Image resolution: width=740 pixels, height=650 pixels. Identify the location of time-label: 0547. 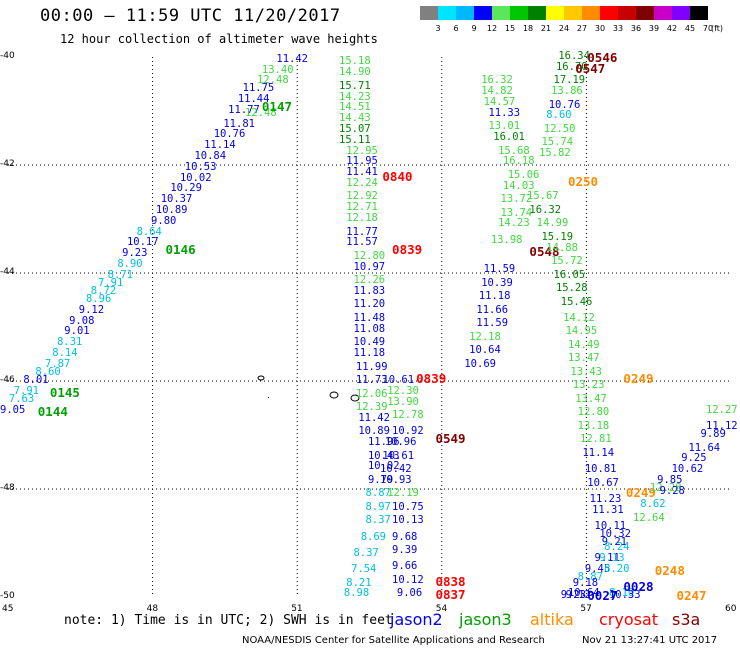
(590, 68).